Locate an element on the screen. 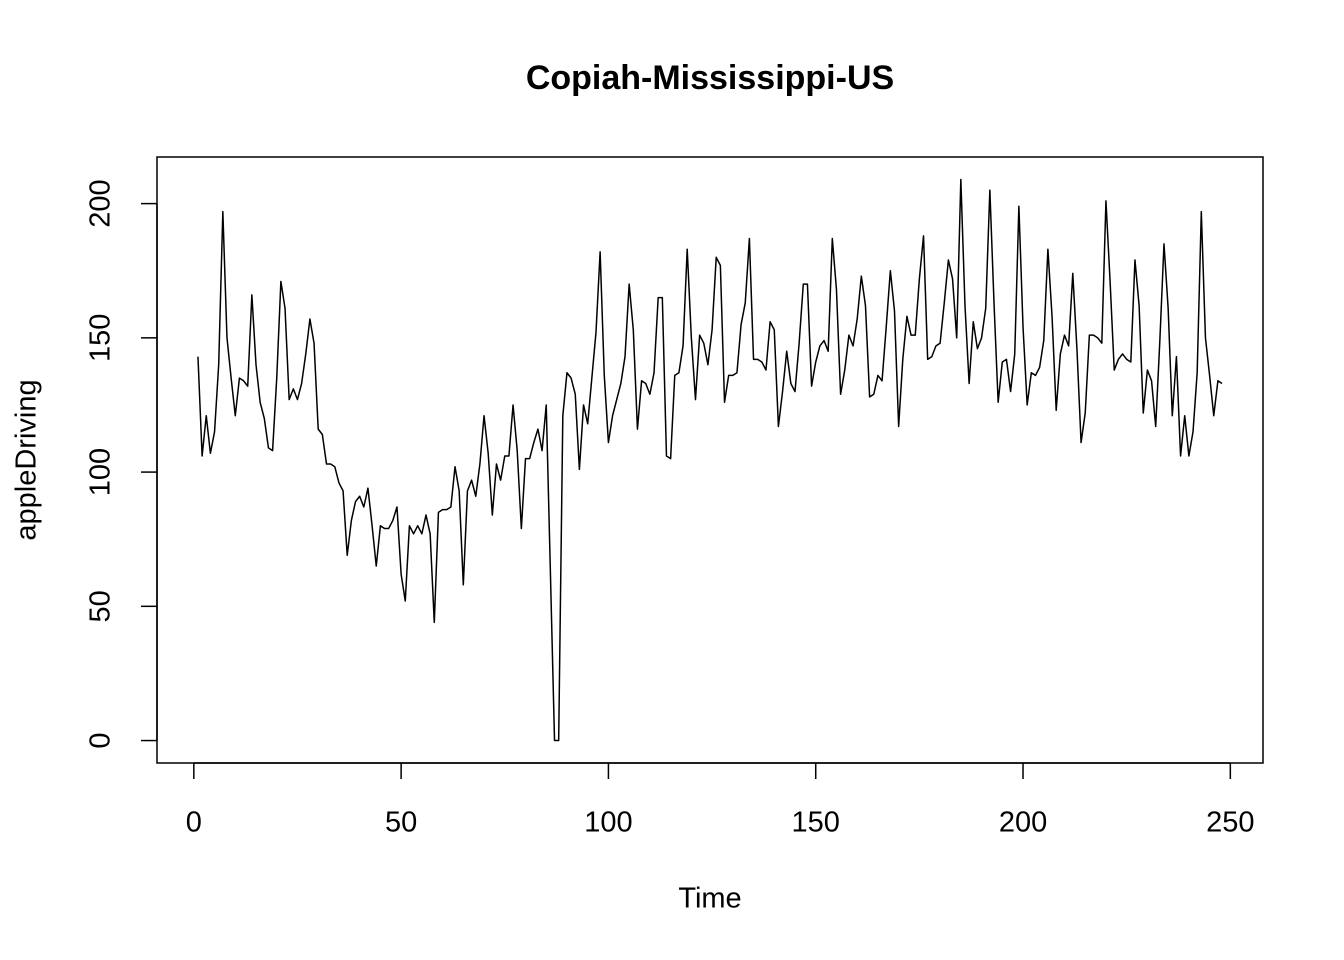  x-tick-label: 0 is located at coordinates (194, 823).